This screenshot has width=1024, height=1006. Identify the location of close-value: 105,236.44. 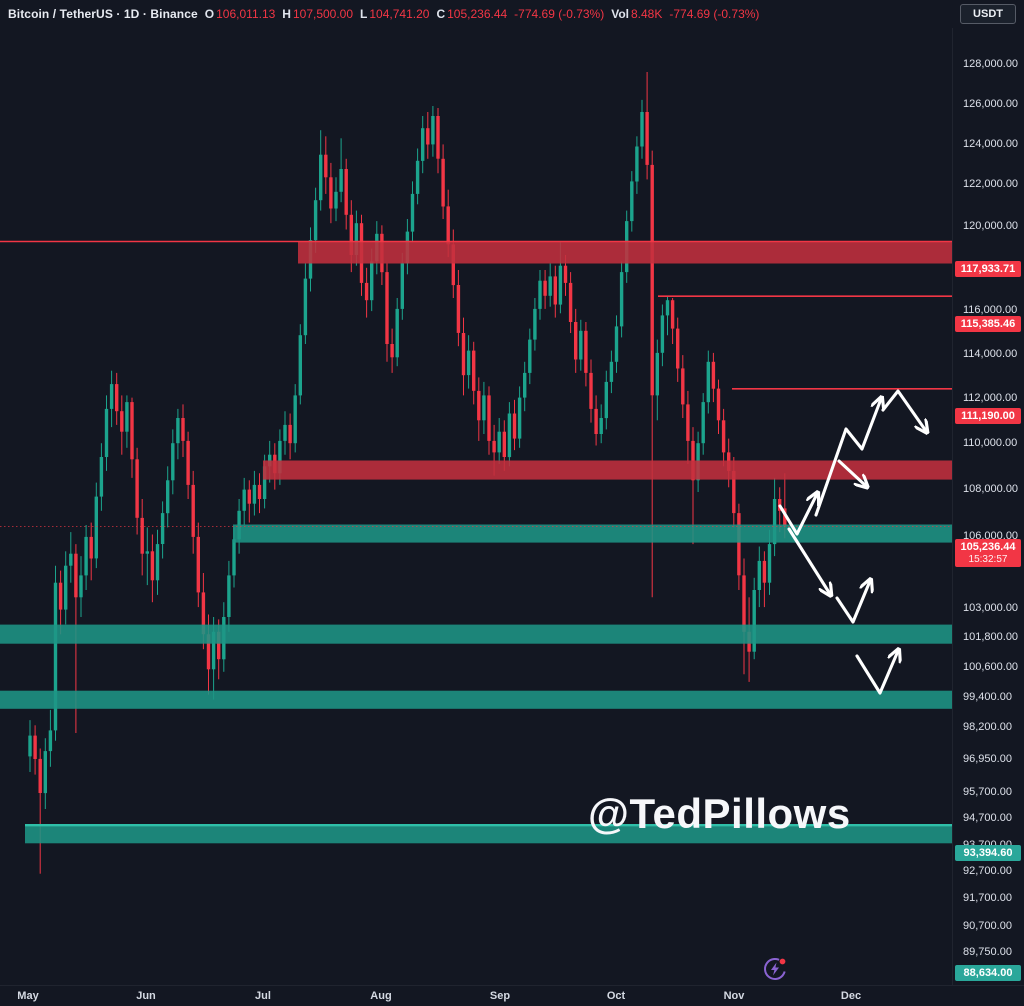
(477, 14).